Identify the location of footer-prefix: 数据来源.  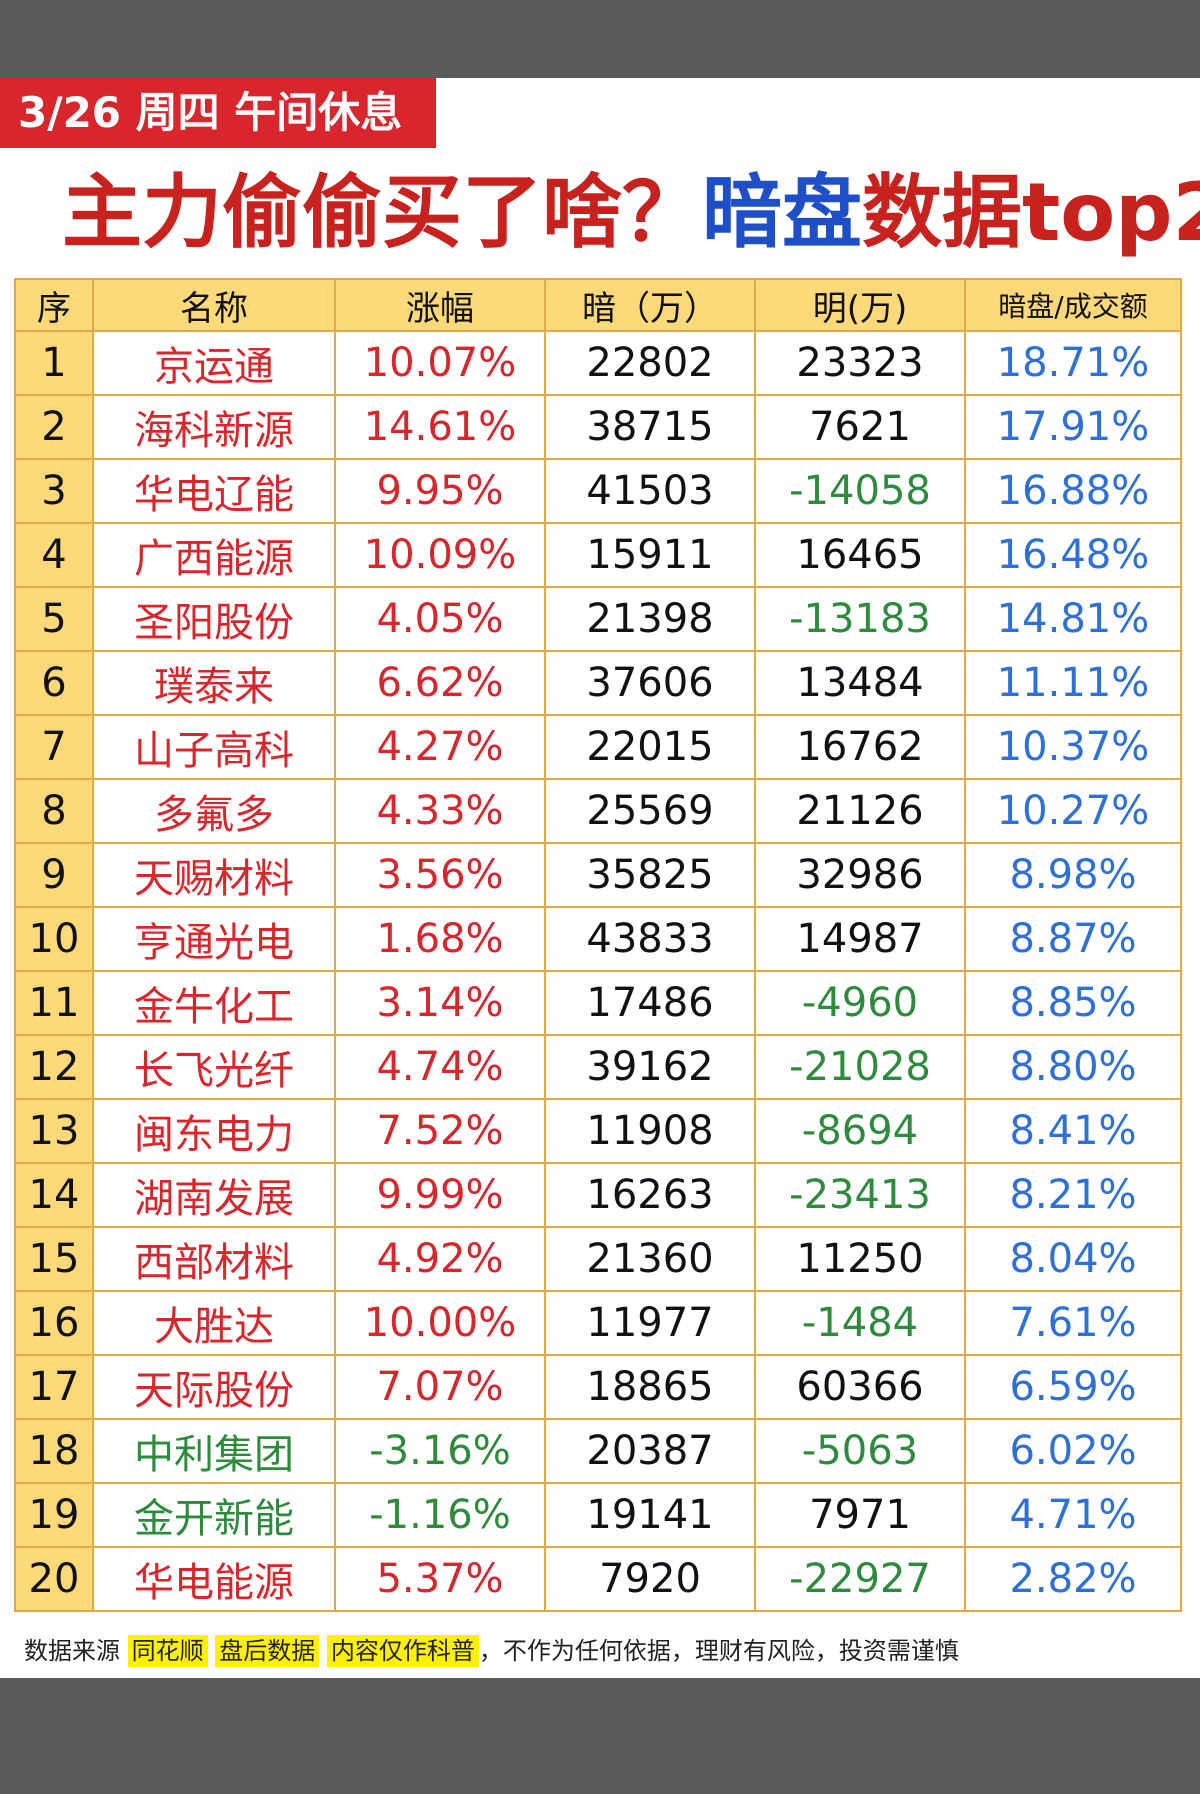
(72, 1651).